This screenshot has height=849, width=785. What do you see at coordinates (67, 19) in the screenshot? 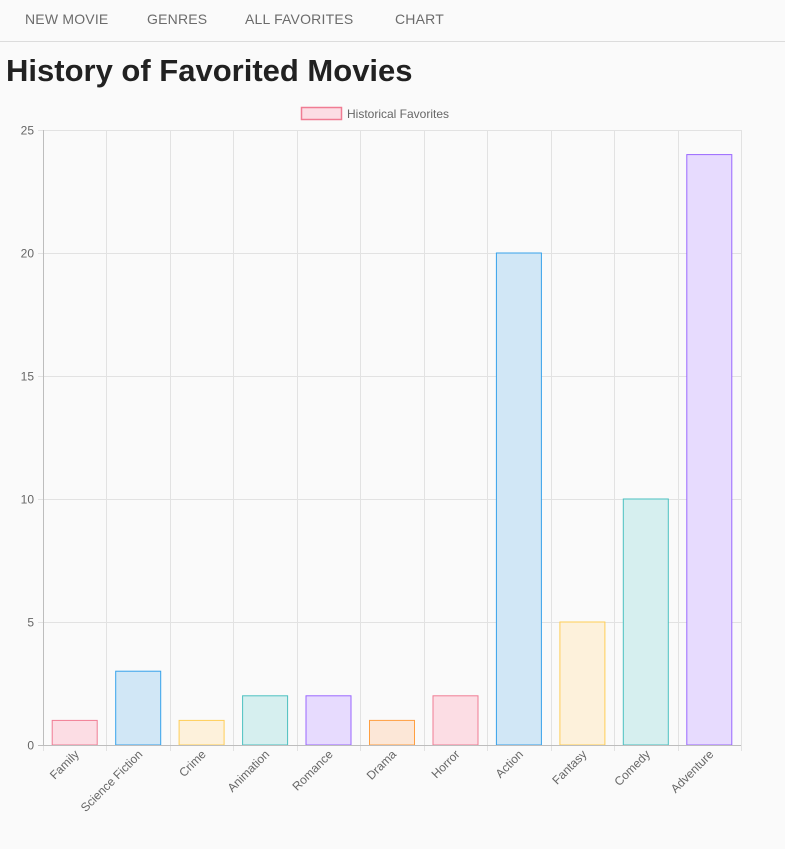
I see `nav-new-movie-link: NEW MOVIE` at bounding box center [67, 19].